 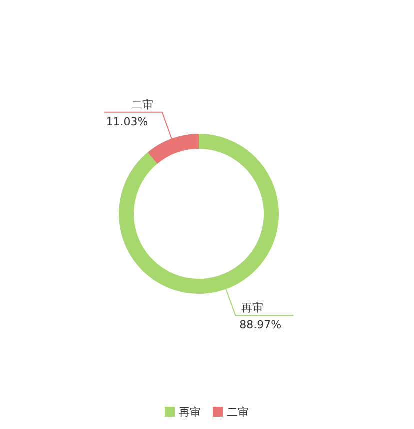 What do you see at coordinates (238, 412) in the screenshot?
I see `legend-label: 二审` at bounding box center [238, 412].